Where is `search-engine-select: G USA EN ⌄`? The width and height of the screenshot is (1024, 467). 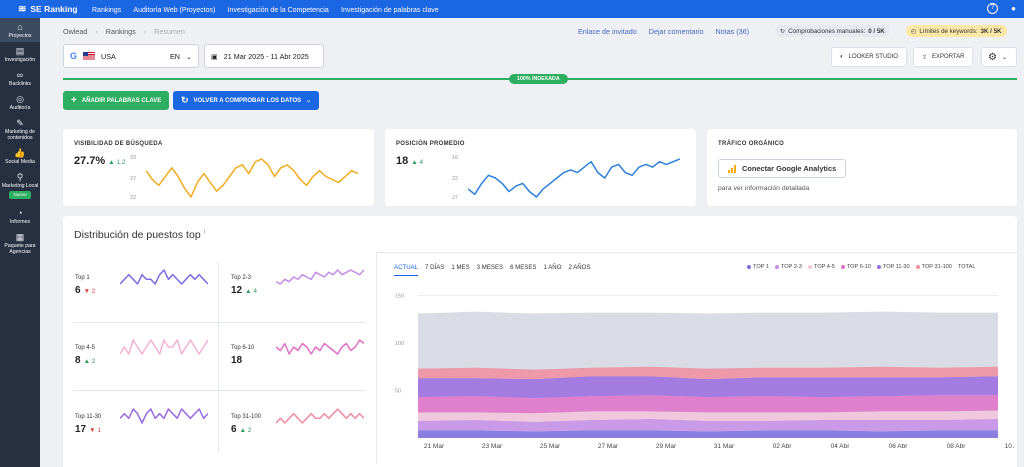 search-engine-select: G USA EN ⌄ is located at coordinates (131, 56).